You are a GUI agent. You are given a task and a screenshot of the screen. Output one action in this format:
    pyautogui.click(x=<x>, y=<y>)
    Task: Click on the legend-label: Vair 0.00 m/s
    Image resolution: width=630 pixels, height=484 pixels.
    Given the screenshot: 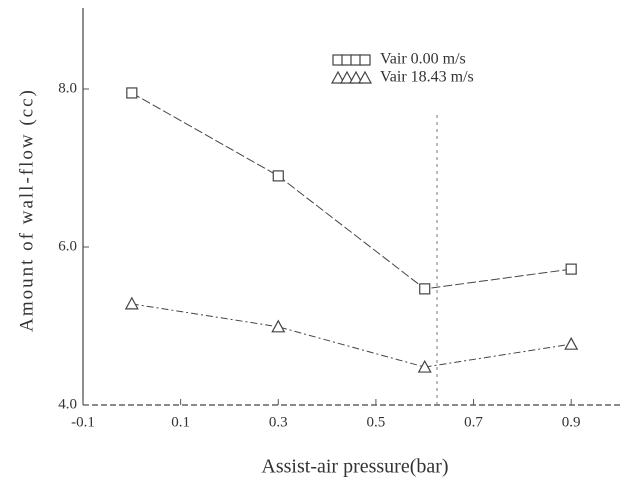 What is the action you would take?
    pyautogui.click(x=423, y=59)
    